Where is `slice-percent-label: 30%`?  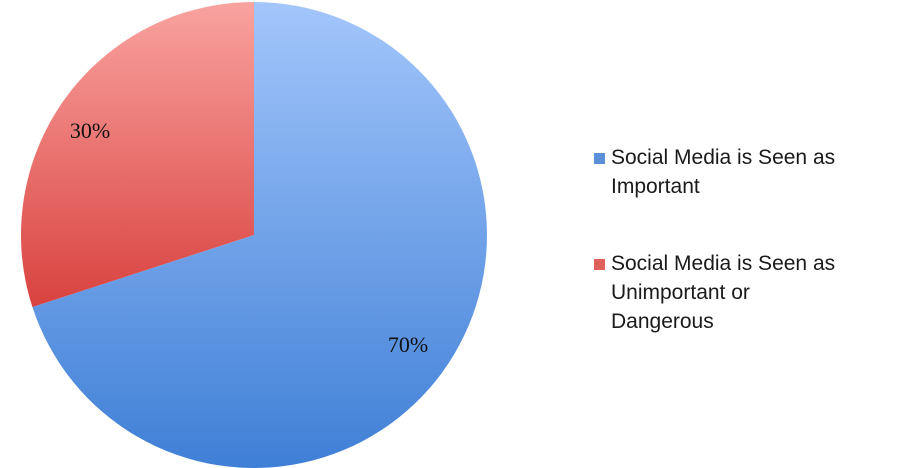
slice-percent-label: 30% is located at coordinates (90, 130).